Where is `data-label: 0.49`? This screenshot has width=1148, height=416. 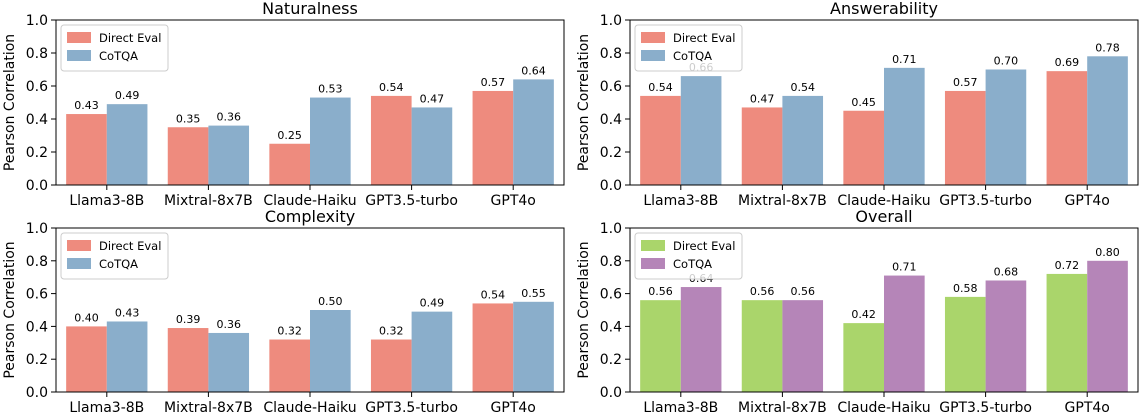 data-label: 0.49 is located at coordinates (127, 95).